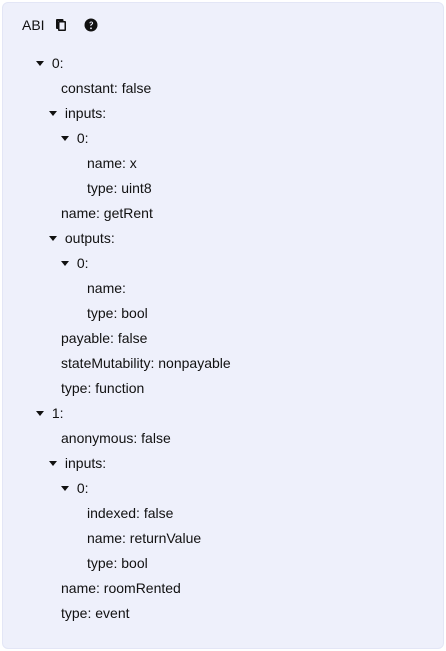 The width and height of the screenshot is (446, 651). I want to click on tree-leaf-payable: payable: false, so click(104, 338).